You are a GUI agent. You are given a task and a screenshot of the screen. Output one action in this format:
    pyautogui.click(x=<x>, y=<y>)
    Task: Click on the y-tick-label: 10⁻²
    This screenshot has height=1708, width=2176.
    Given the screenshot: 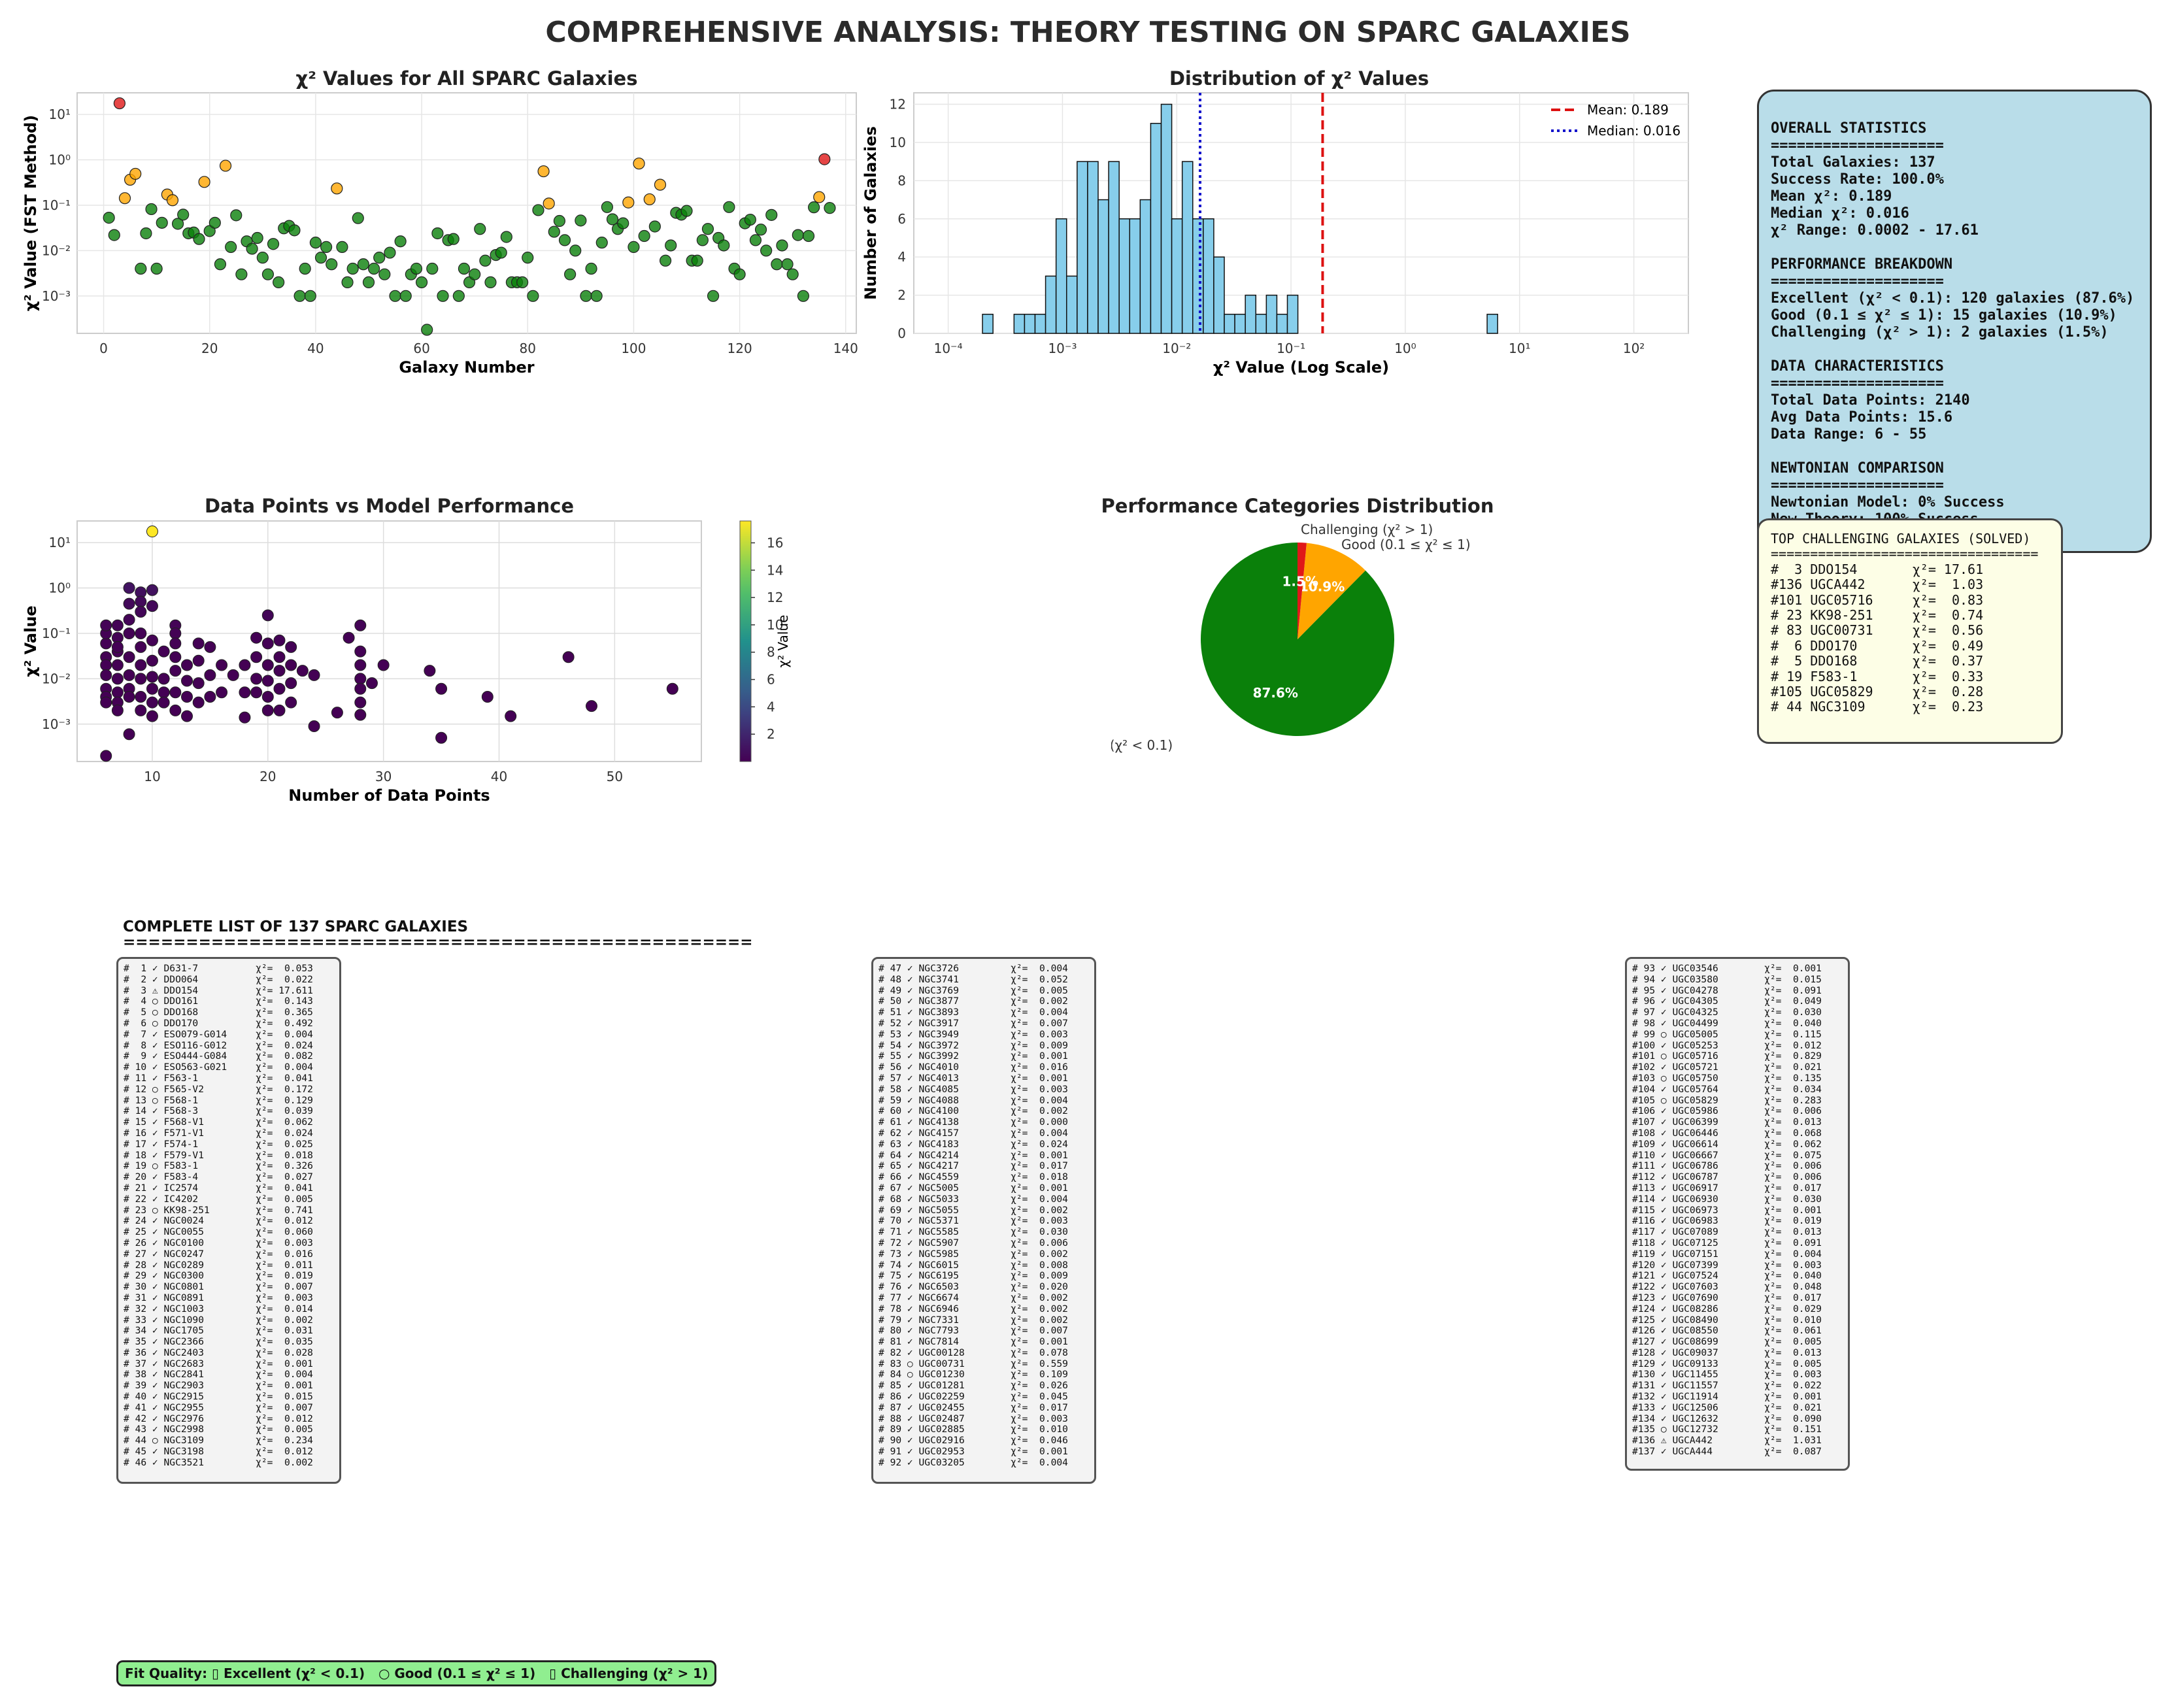 What is the action you would take?
    pyautogui.click(x=56, y=250)
    